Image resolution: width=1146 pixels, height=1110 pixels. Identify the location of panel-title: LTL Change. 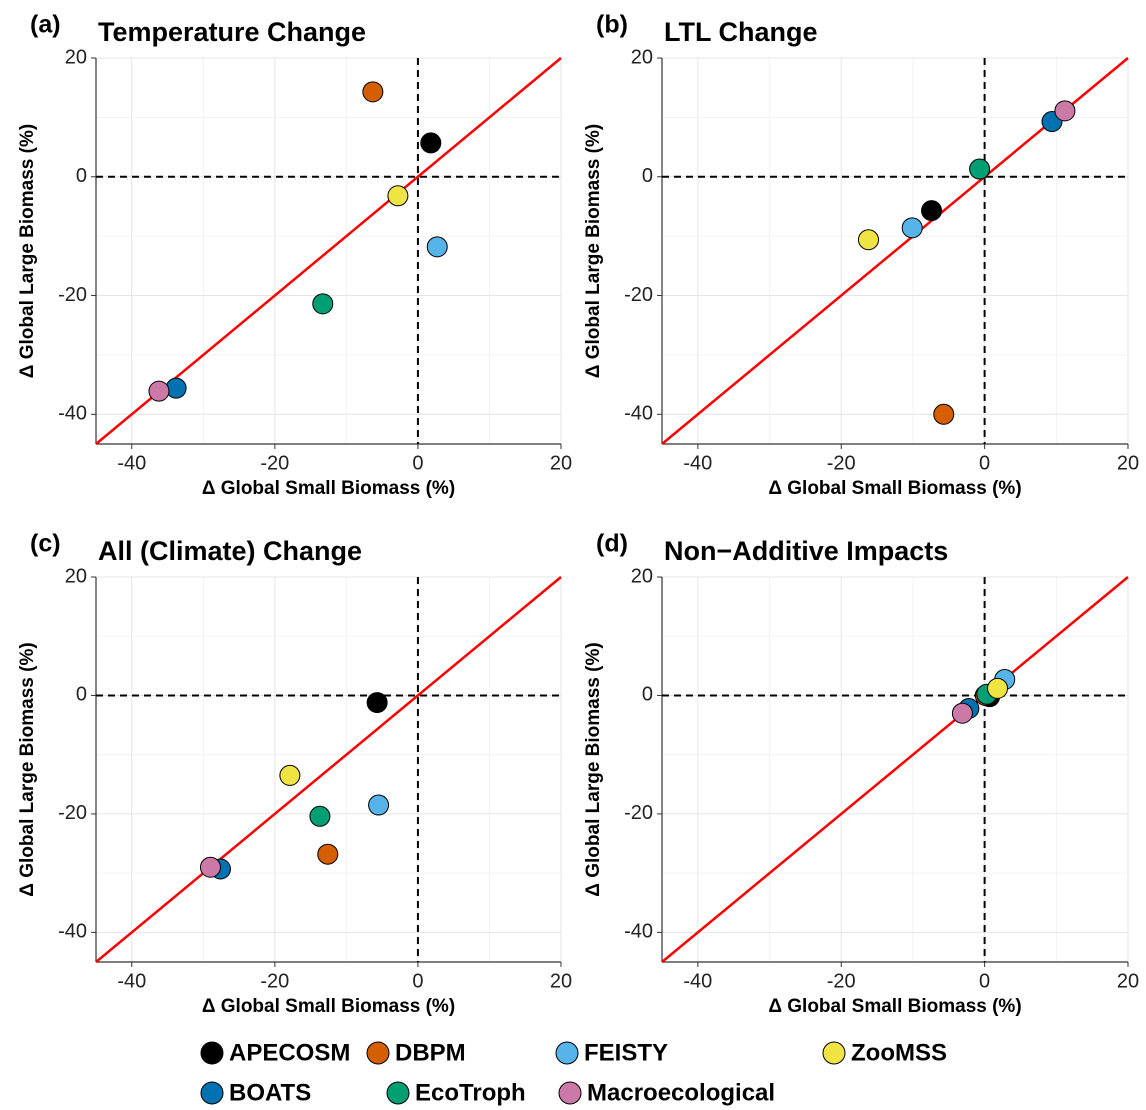
(741, 32).